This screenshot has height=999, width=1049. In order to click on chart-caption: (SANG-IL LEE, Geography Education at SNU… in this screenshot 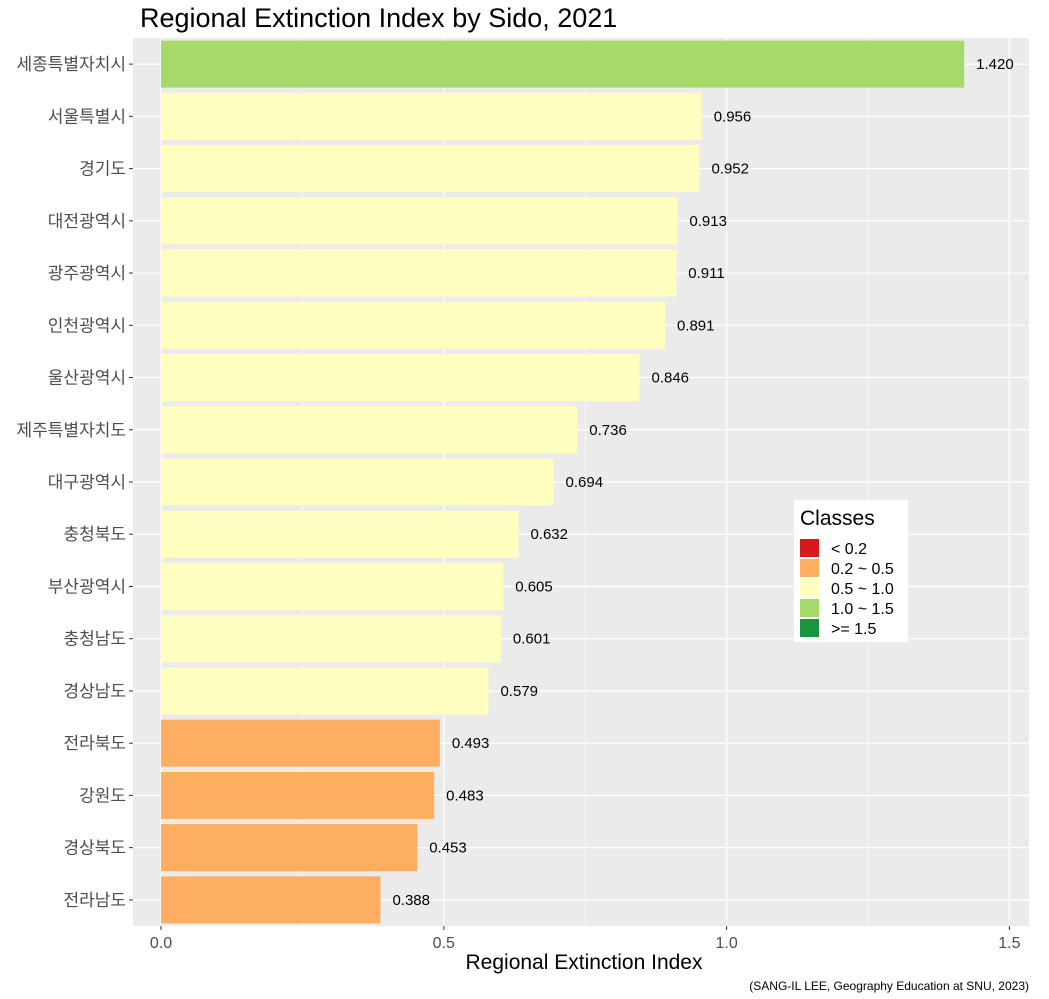, I will do `click(889, 986)`.